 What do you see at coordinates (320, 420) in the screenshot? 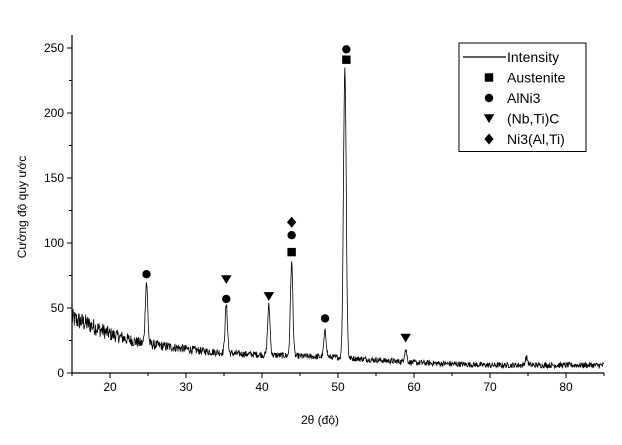
I see `x-axis-label: 2θ (độ)` at bounding box center [320, 420].